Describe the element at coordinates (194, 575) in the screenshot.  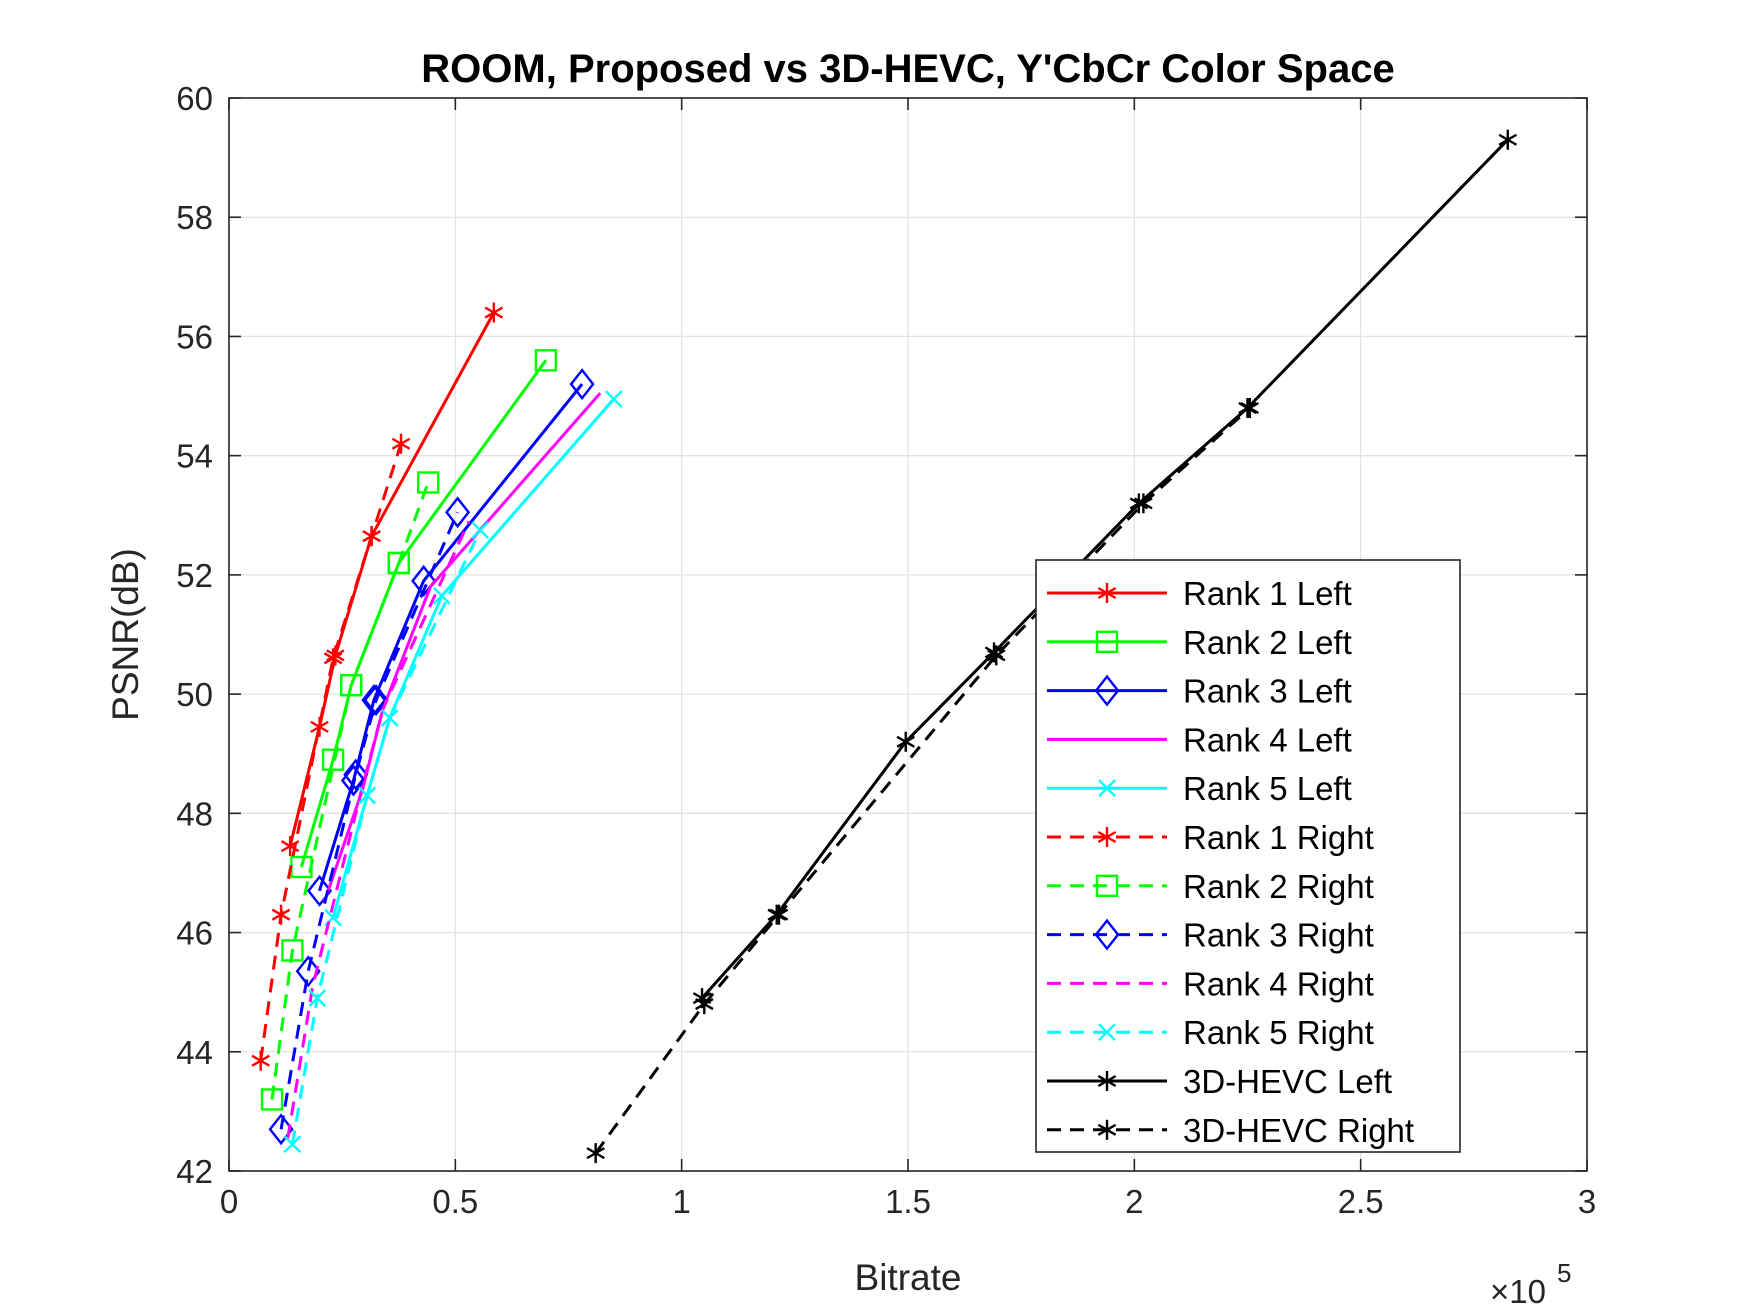
I see `y-tick-label: 52` at that location.